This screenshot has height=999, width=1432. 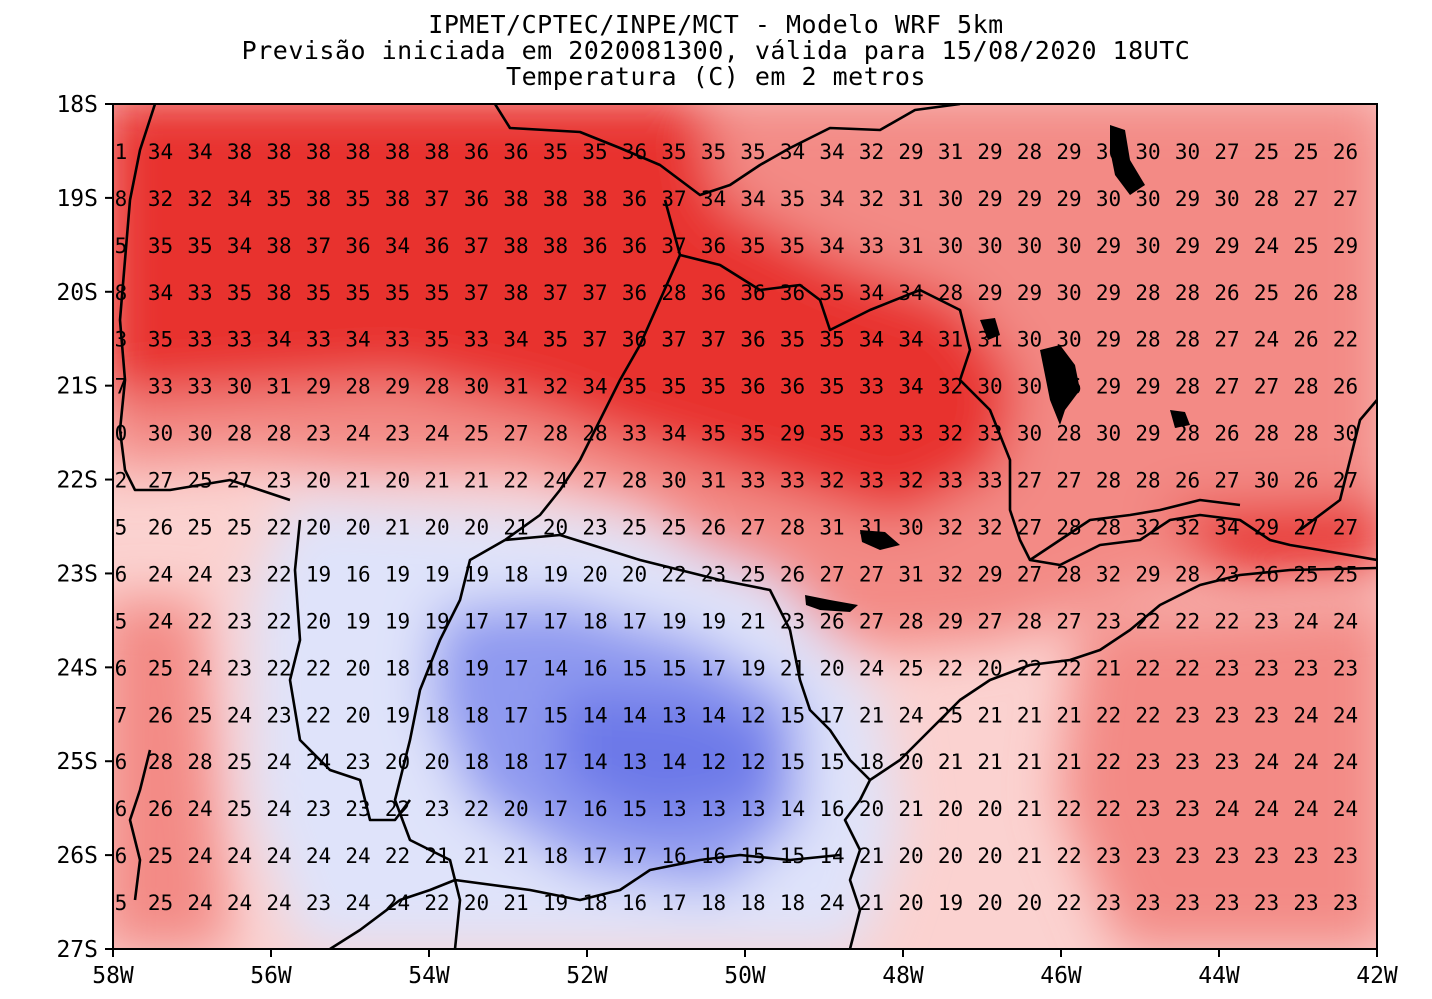 What do you see at coordinates (121, 434) in the screenshot?
I see `temperature-value: 0` at bounding box center [121, 434].